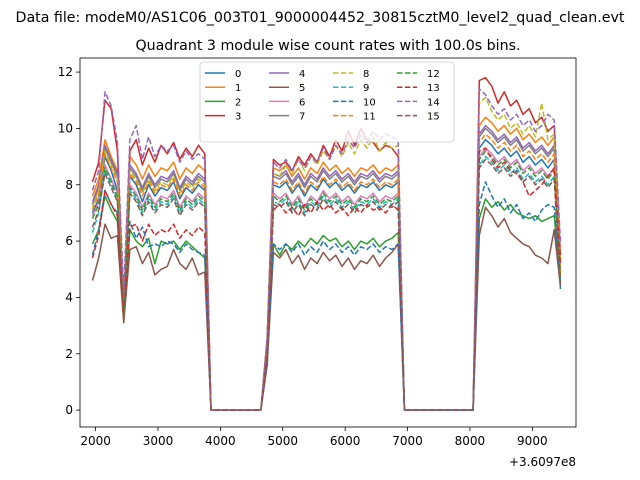  I want to click on legend-label-8: 8, so click(366, 74).